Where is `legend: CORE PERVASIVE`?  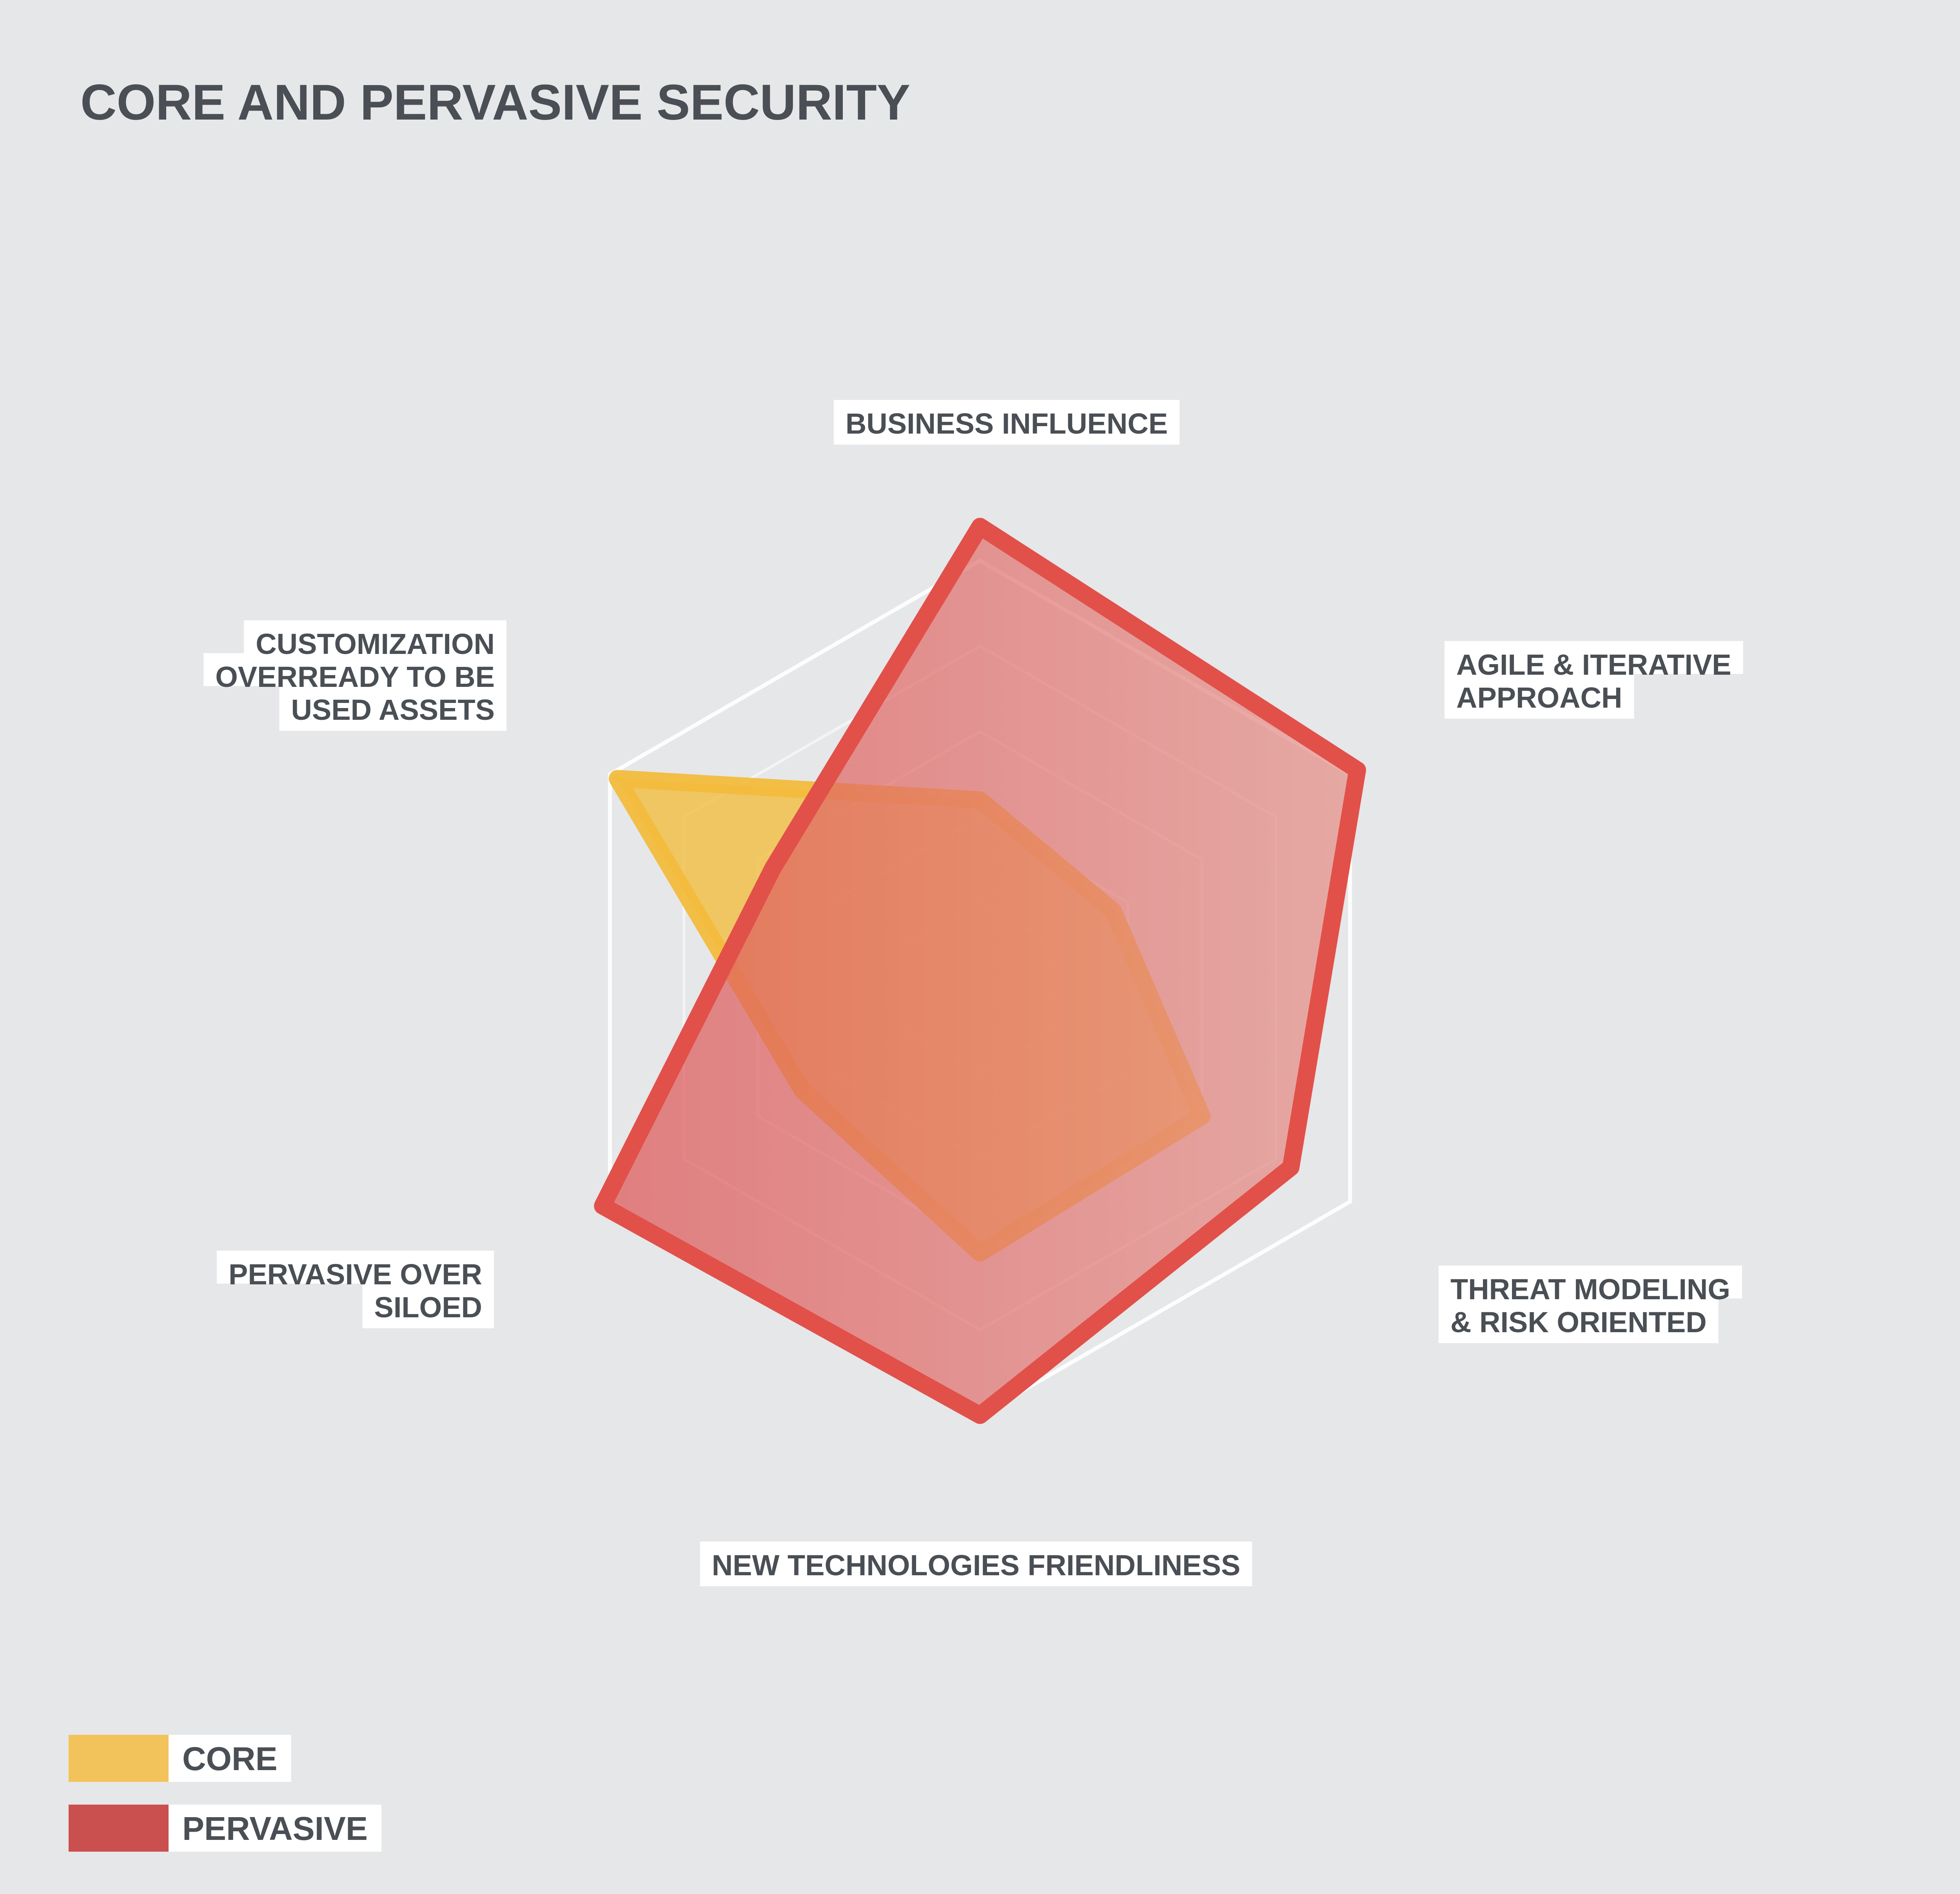 legend: CORE PERVASIVE is located at coordinates (225, 1793).